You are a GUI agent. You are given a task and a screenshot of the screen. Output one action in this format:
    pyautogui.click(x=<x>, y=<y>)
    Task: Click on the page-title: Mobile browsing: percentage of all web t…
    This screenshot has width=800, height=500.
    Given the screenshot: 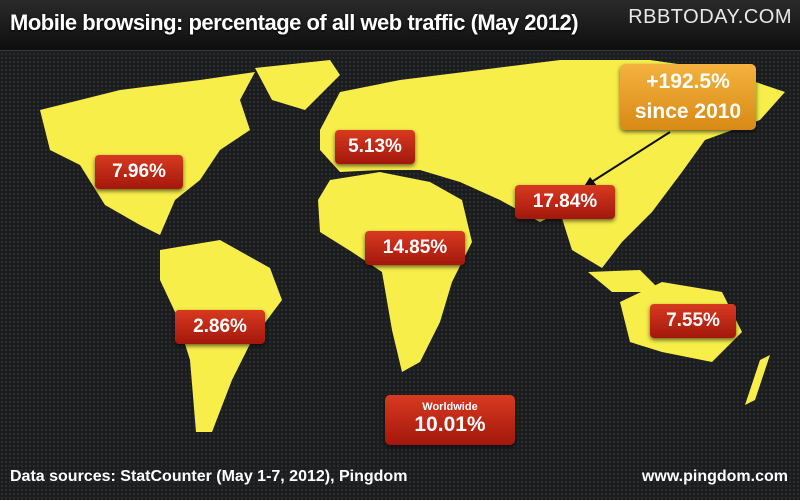 What is the action you would take?
    pyautogui.click(x=294, y=22)
    